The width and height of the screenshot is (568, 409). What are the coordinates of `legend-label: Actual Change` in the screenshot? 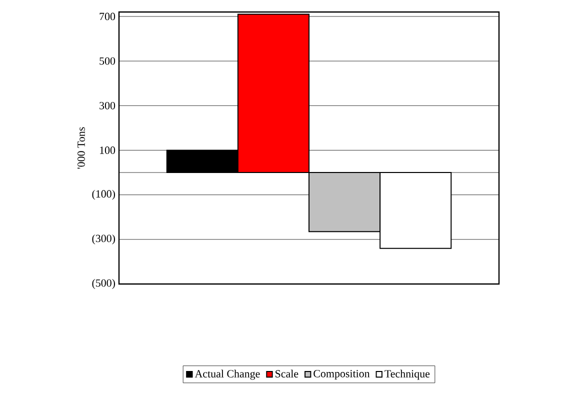 It's located at (227, 375).